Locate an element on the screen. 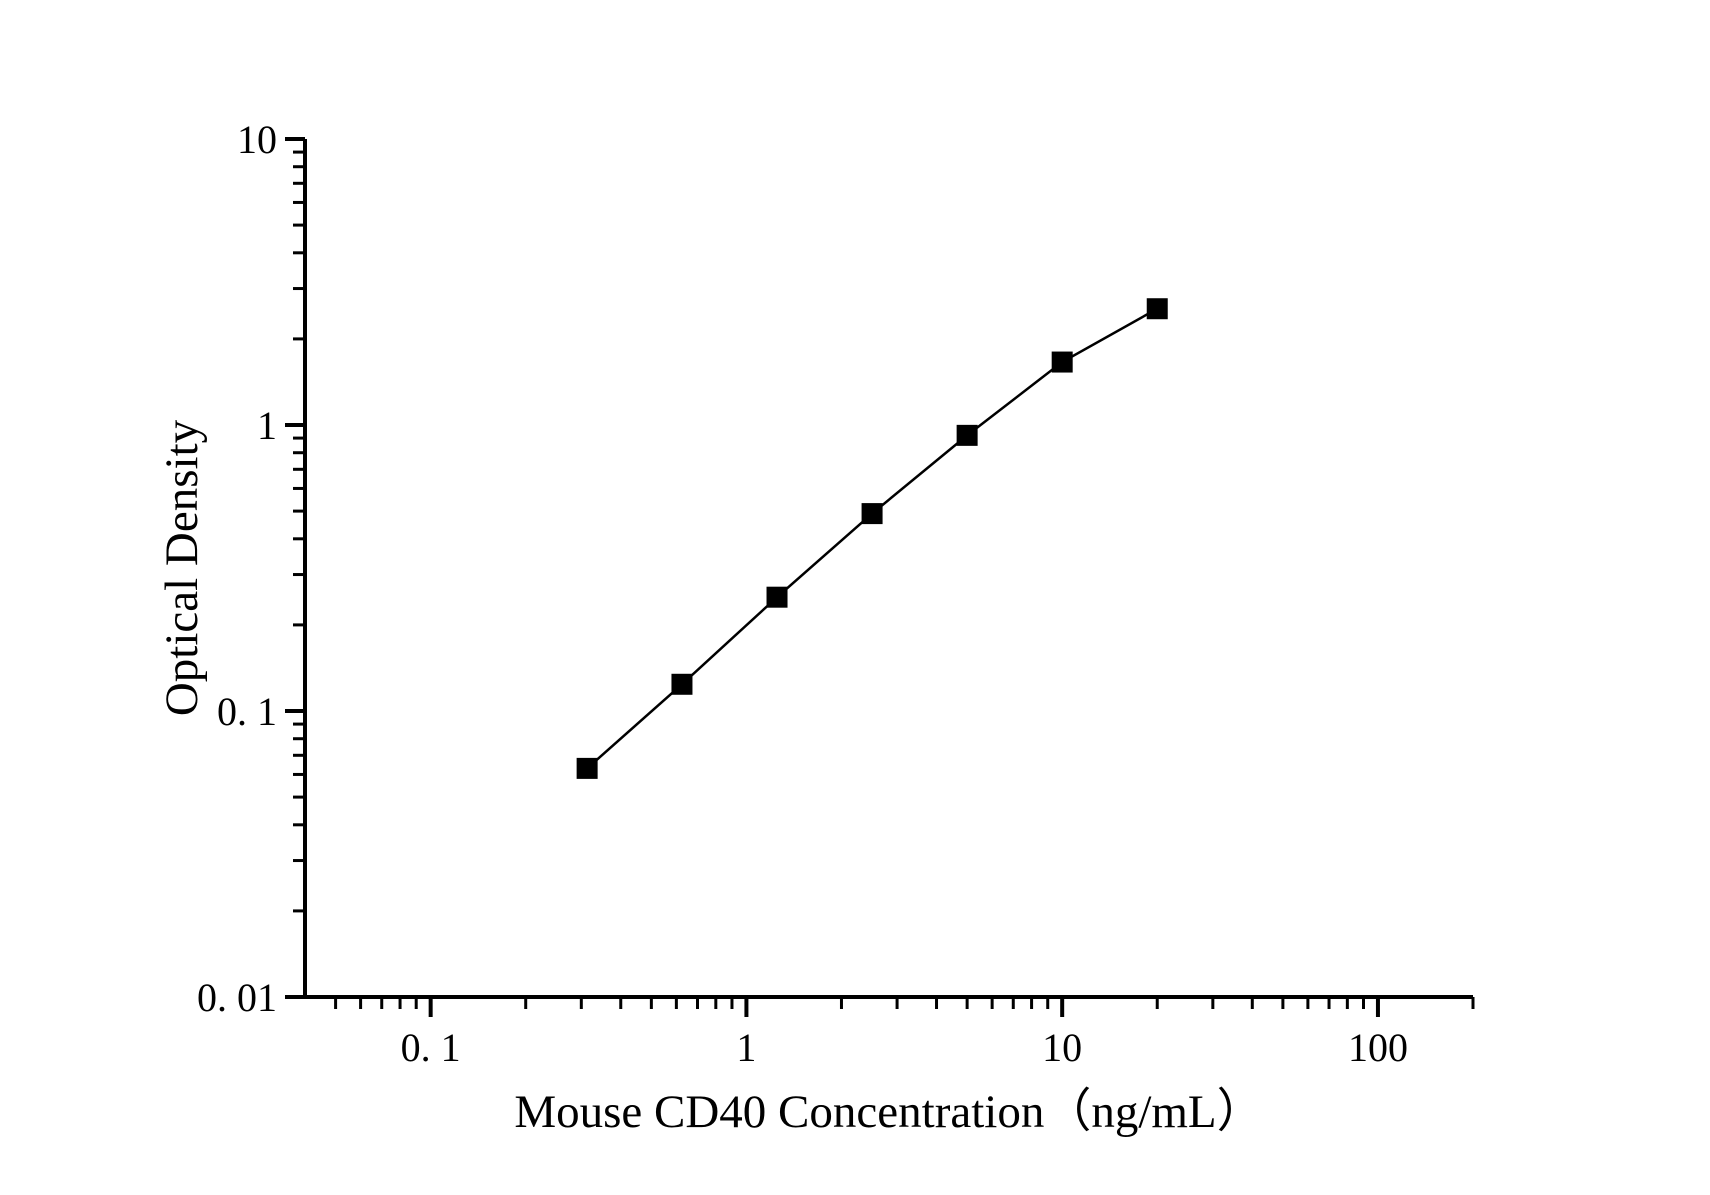 The width and height of the screenshot is (1710, 1195). y-tick-label: 10 is located at coordinates (257, 139).